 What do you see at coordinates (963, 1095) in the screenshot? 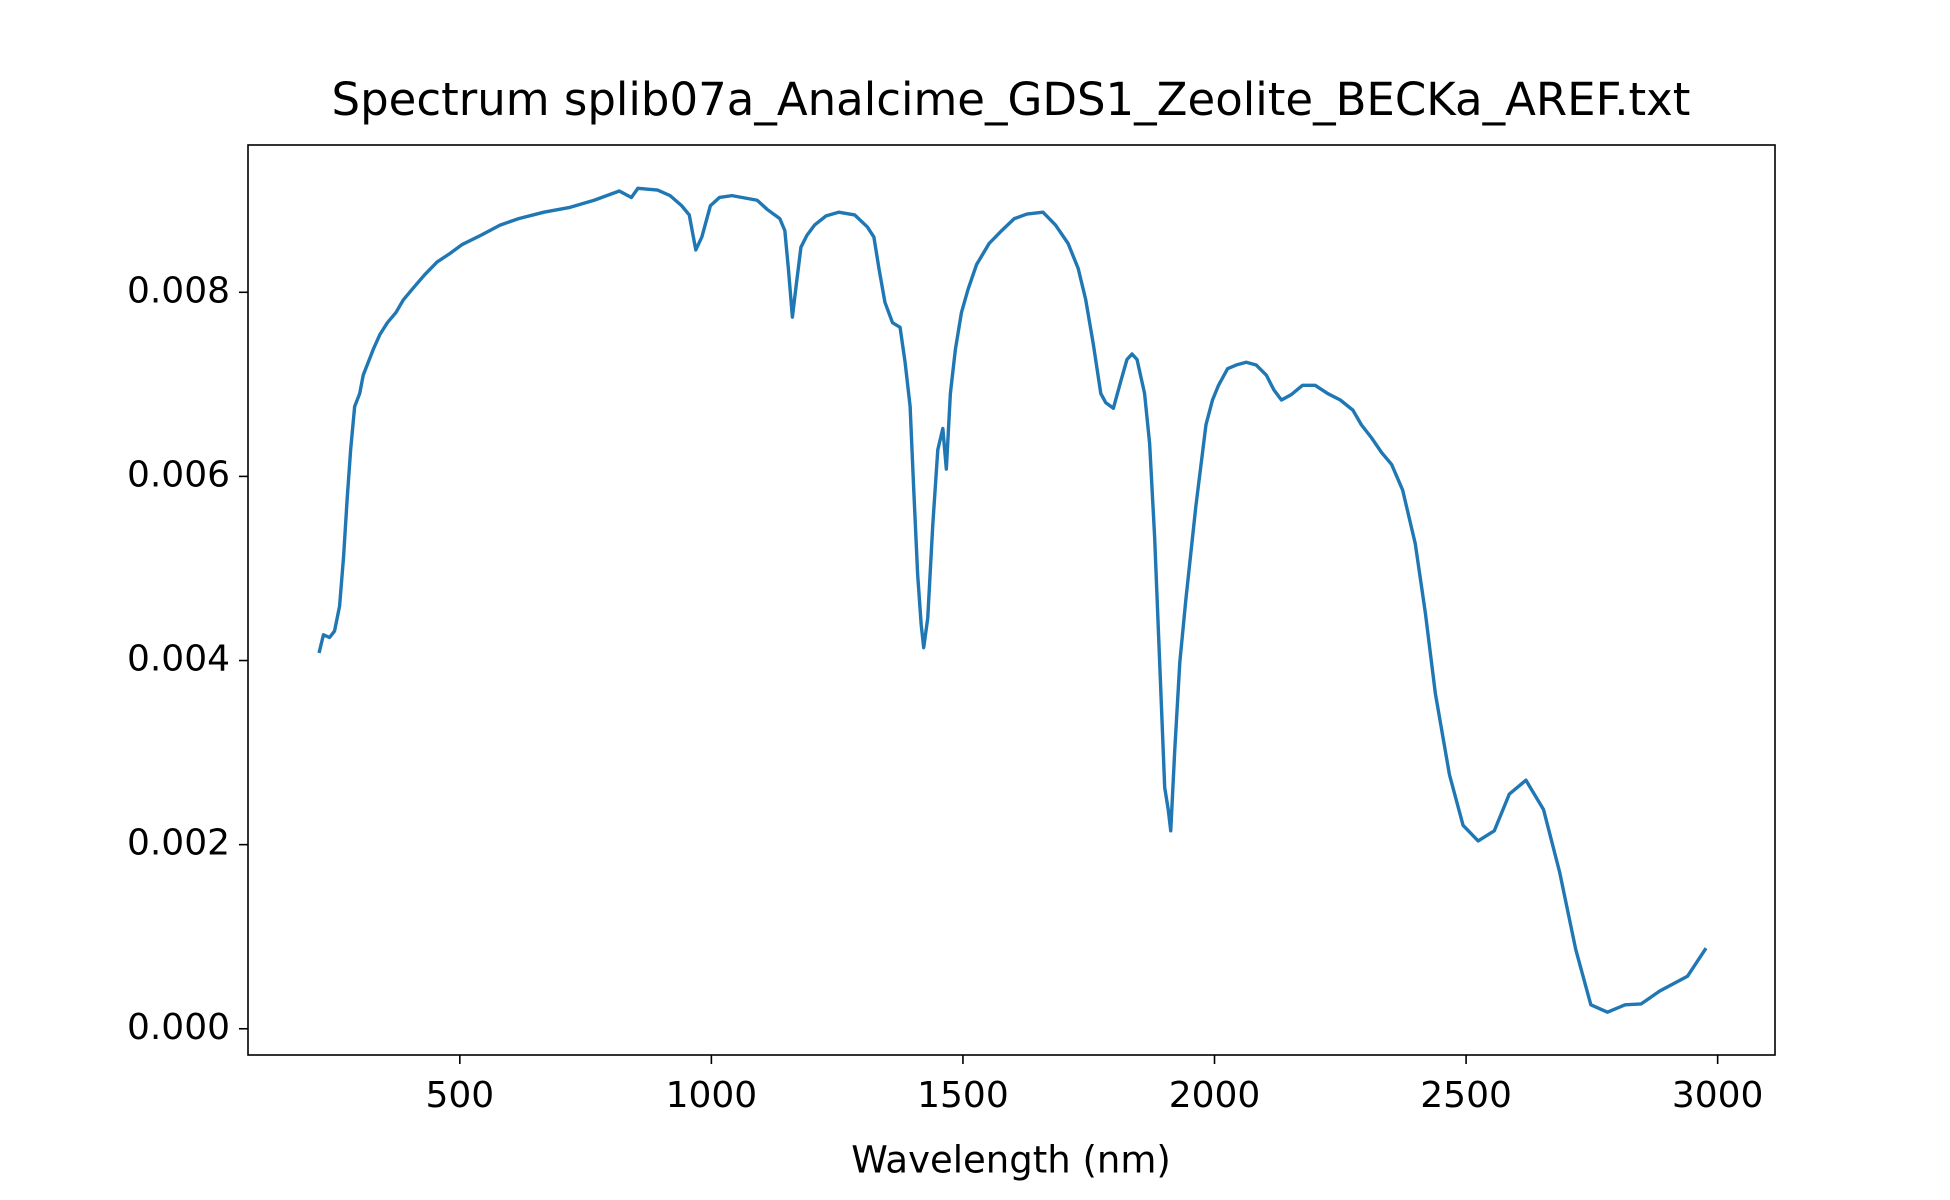
I see `x-tick-label: 1500` at bounding box center [963, 1095].